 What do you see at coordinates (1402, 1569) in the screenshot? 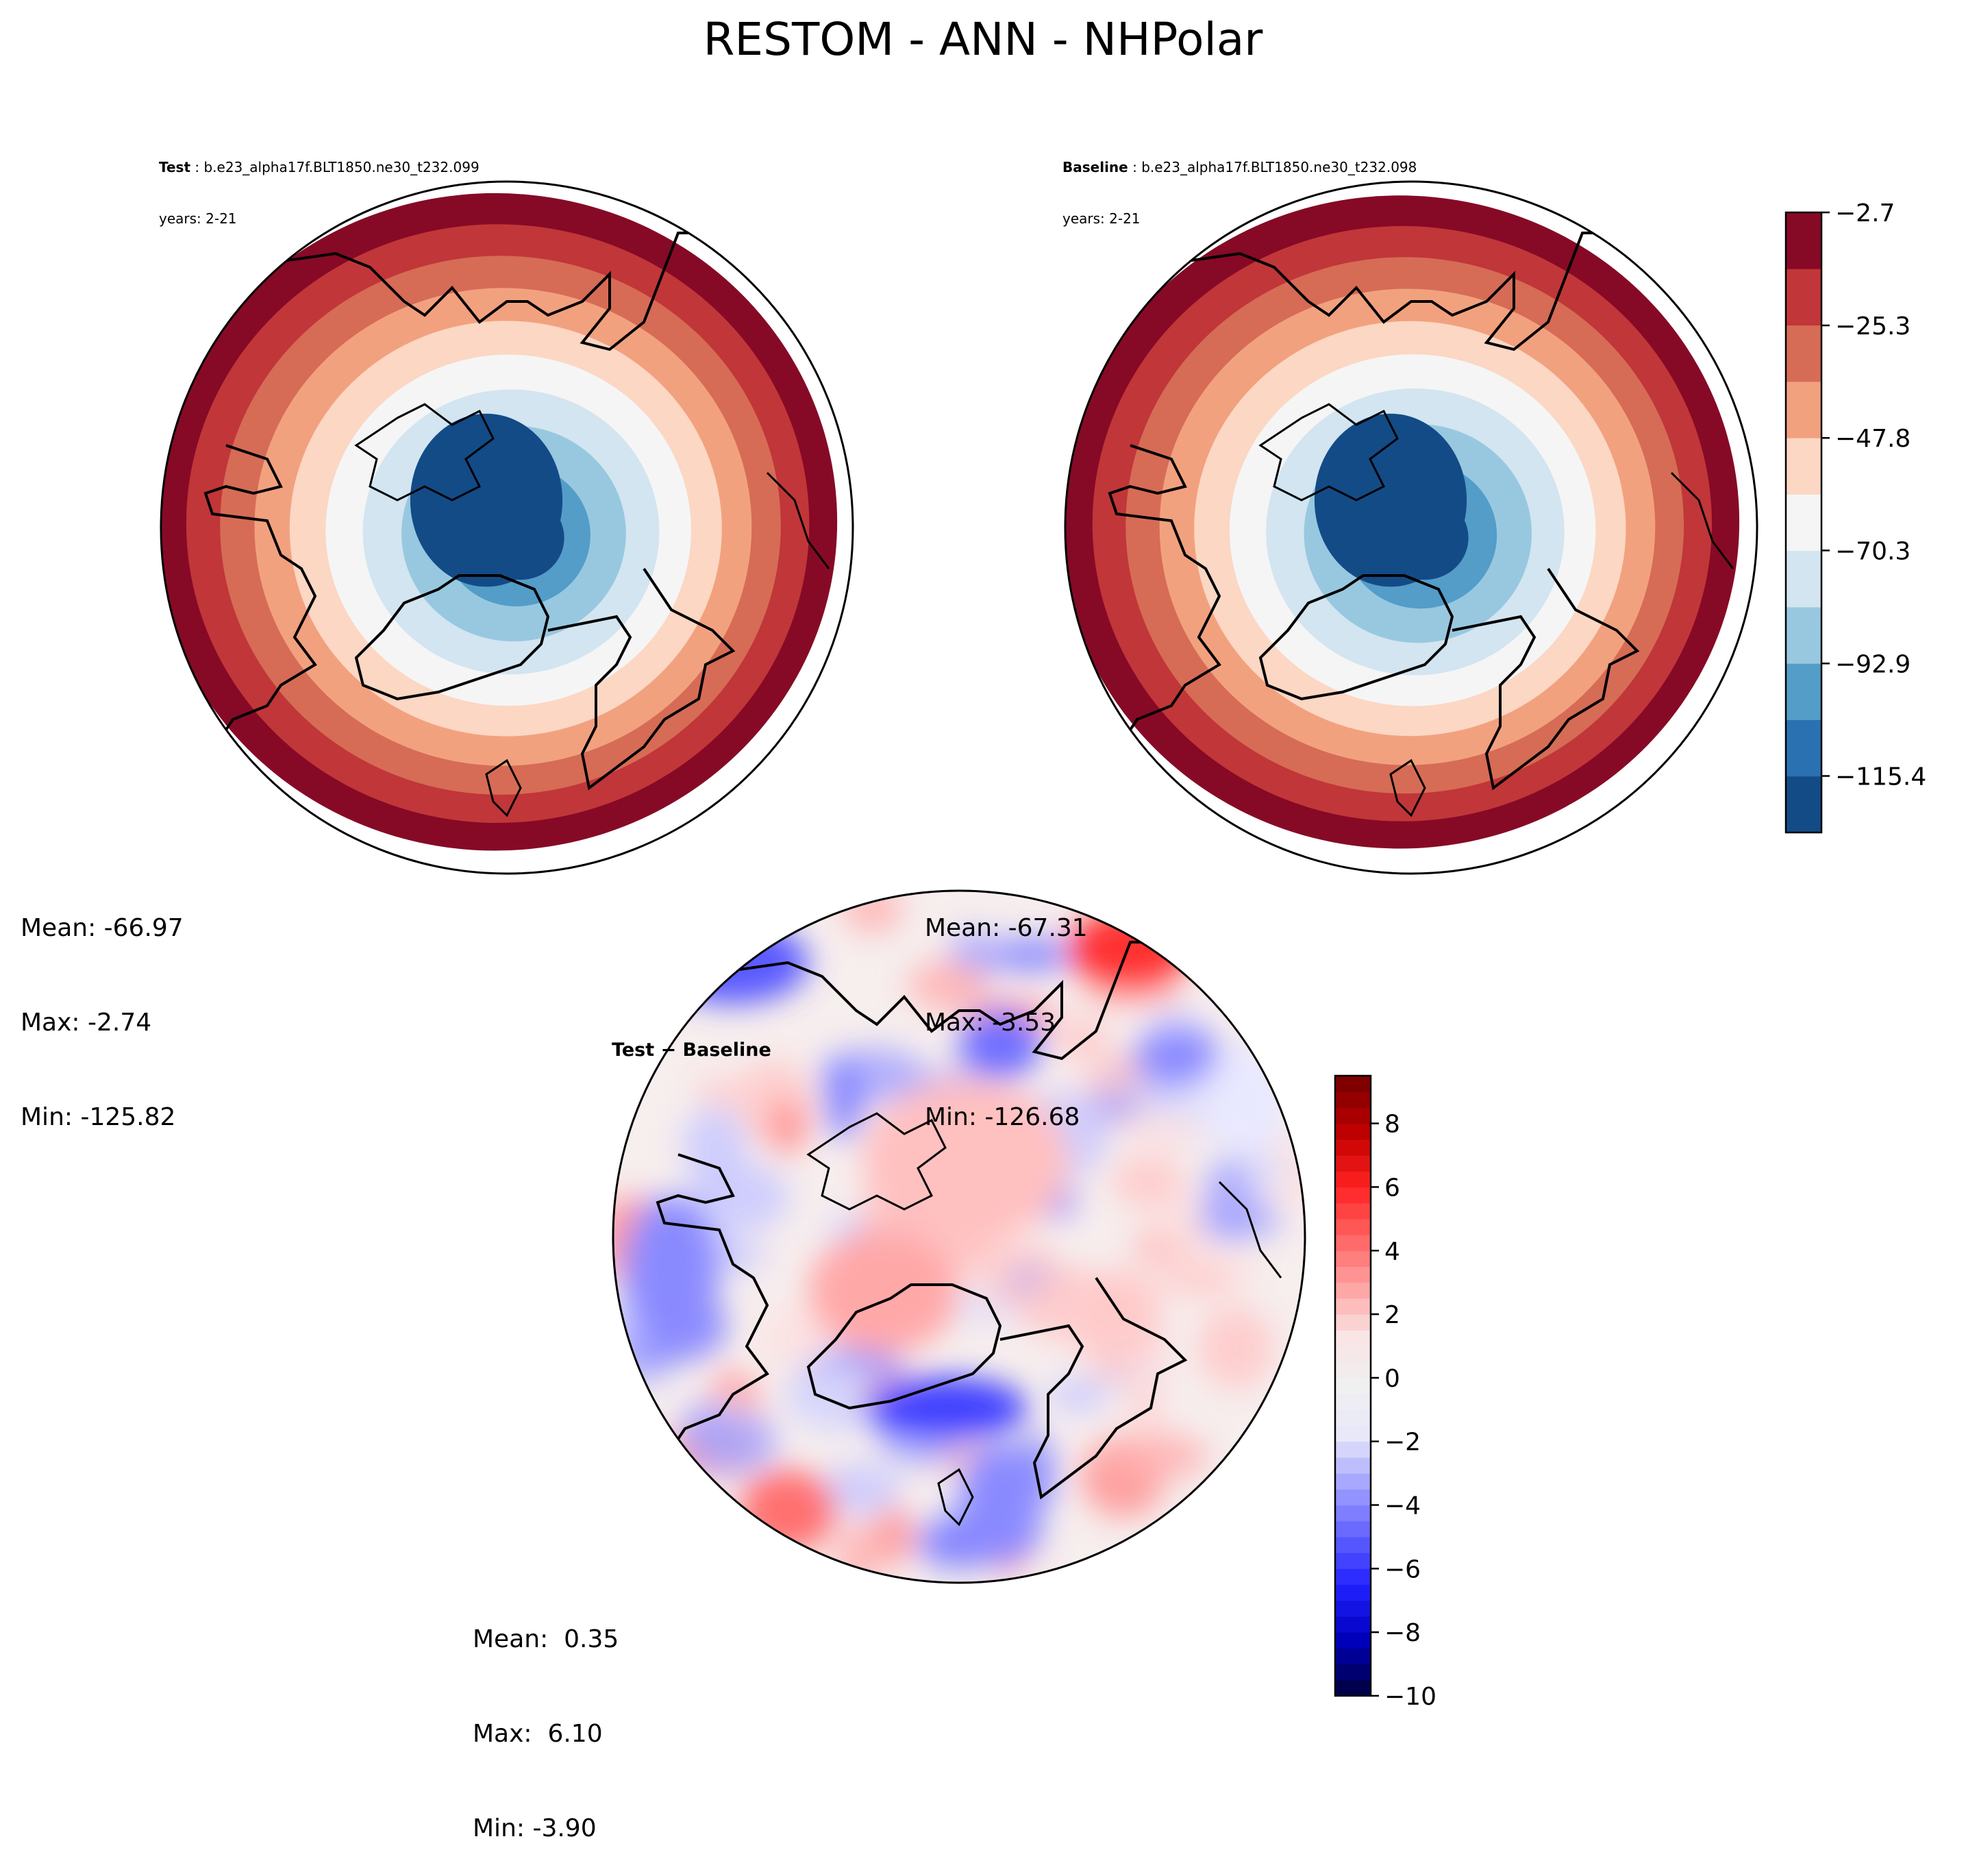
I see `colorbar-diff-tick-label: −6` at bounding box center [1402, 1569].